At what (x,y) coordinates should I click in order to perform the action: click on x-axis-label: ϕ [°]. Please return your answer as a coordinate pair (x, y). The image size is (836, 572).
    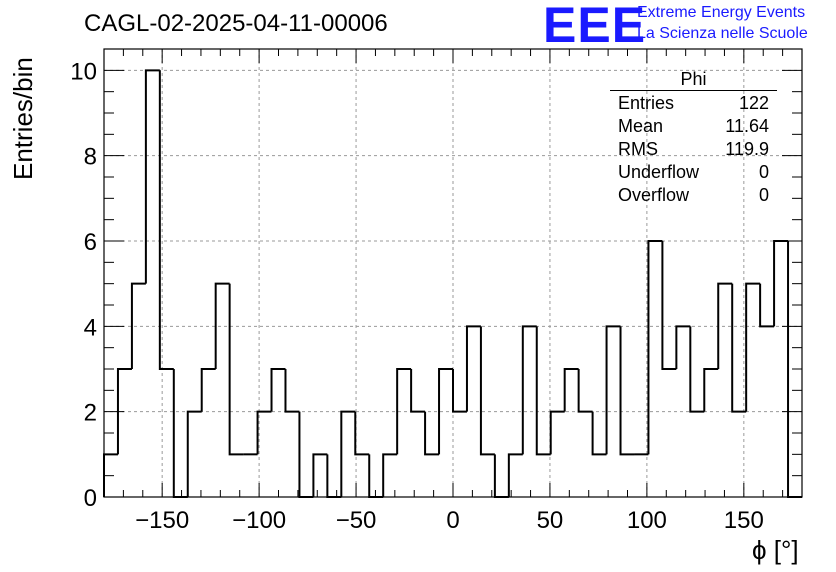
    Looking at the image, I should click on (775, 550).